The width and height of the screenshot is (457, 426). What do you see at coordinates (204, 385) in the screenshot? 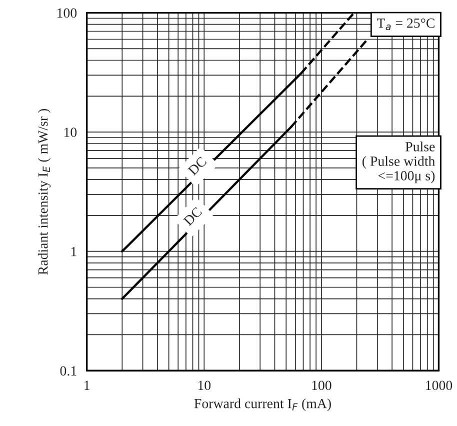
I see `x-tick-label: 10` at bounding box center [204, 385].